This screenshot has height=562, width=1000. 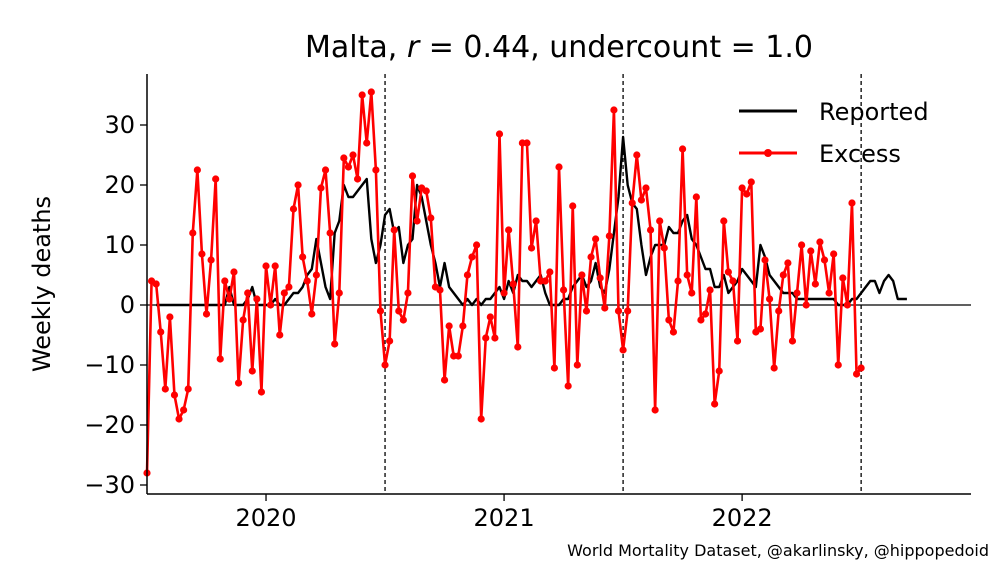 What do you see at coordinates (42, 284) in the screenshot?
I see `y-axis-label: Weekly deaths` at bounding box center [42, 284].